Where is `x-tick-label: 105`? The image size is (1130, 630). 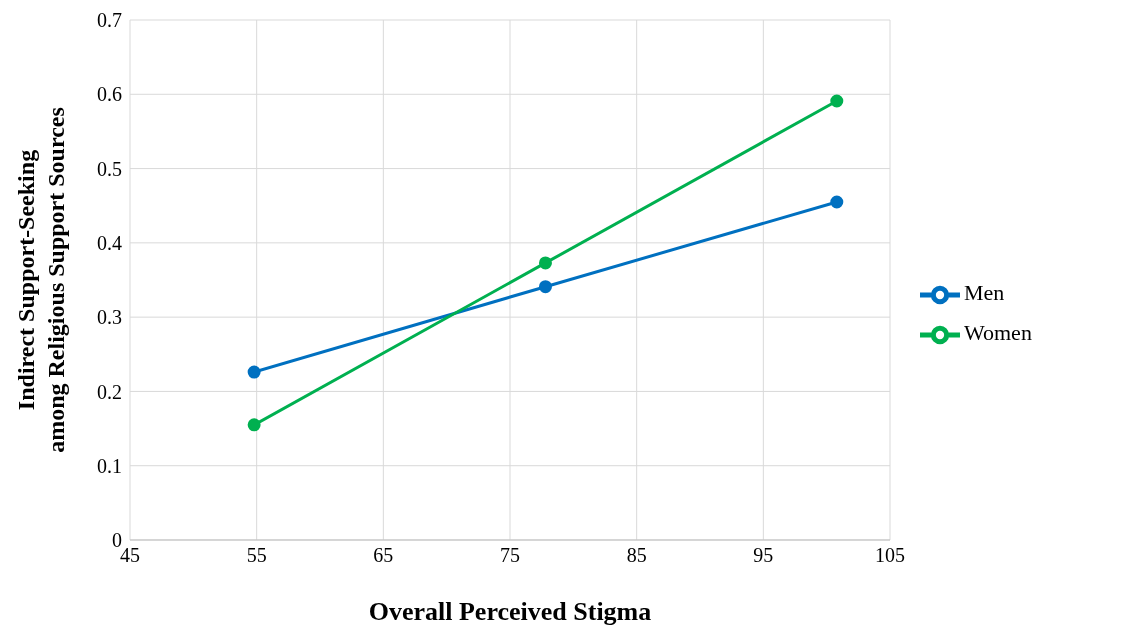 x-tick-label: 105 is located at coordinates (890, 555).